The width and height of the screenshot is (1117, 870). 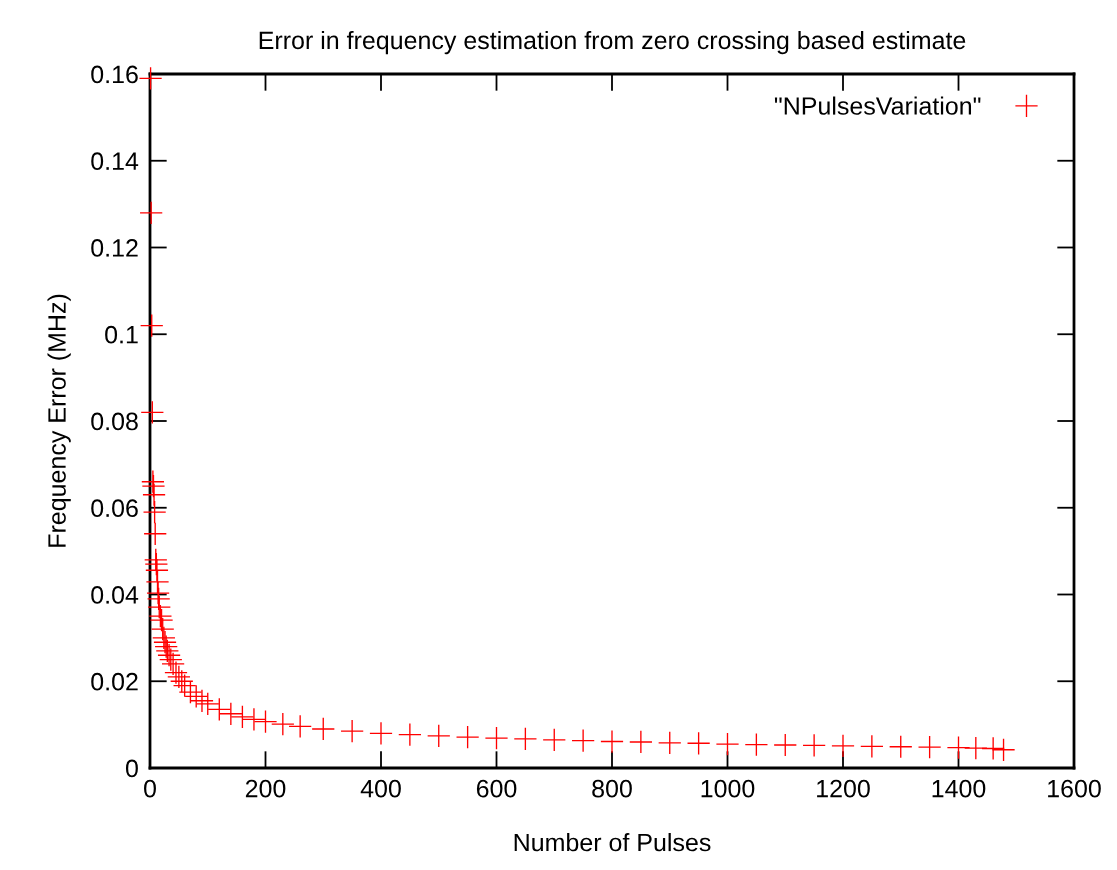 What do you see at coordinates (115, 595) in the screenshot?
I see `y-tick-label: 0.04` at bounding box center [115, 595].